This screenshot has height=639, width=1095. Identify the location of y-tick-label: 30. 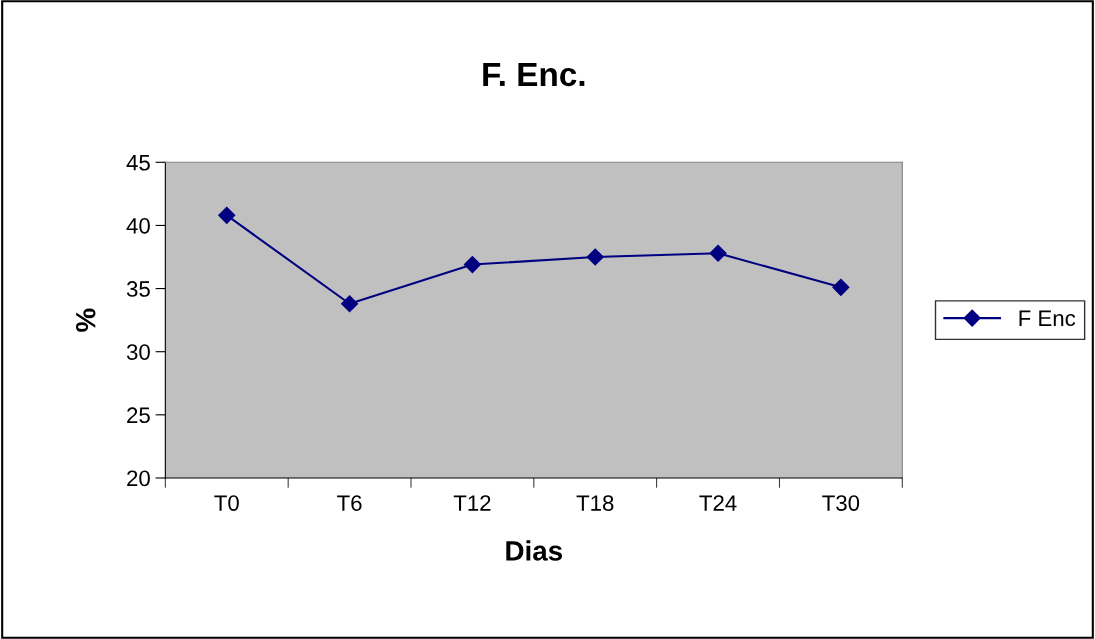
(138, 352).